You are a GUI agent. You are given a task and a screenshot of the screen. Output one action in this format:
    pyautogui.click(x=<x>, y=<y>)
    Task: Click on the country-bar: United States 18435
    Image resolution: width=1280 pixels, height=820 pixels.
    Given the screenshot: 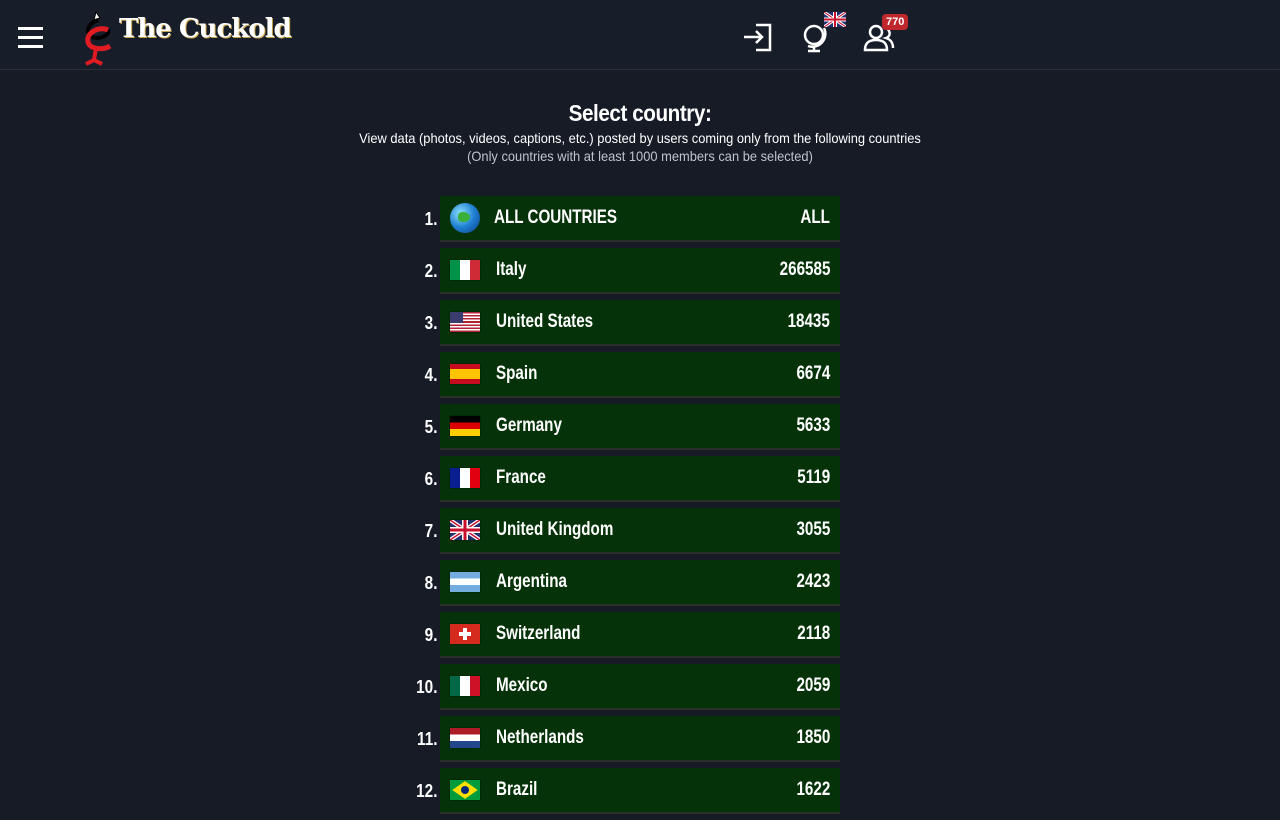 What is the action you would take?
    pyautogui.click(x=640, y=323)
    